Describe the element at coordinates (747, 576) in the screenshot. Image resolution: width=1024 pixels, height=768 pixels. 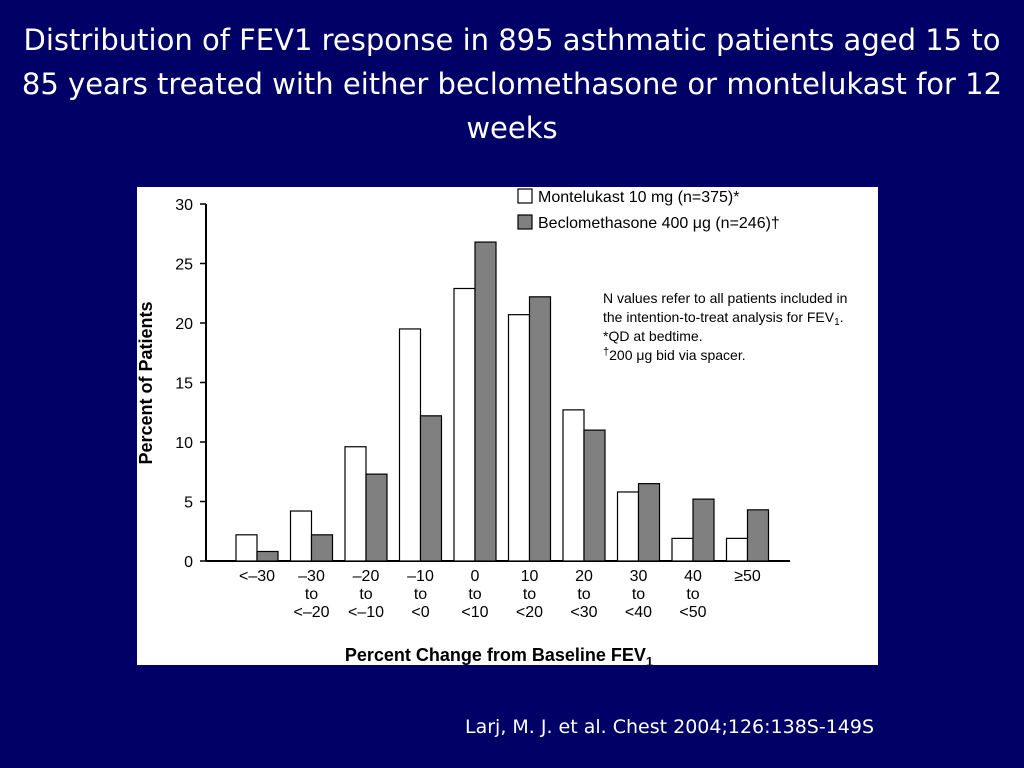
I see `x-tick-label: ≥50` at that location.